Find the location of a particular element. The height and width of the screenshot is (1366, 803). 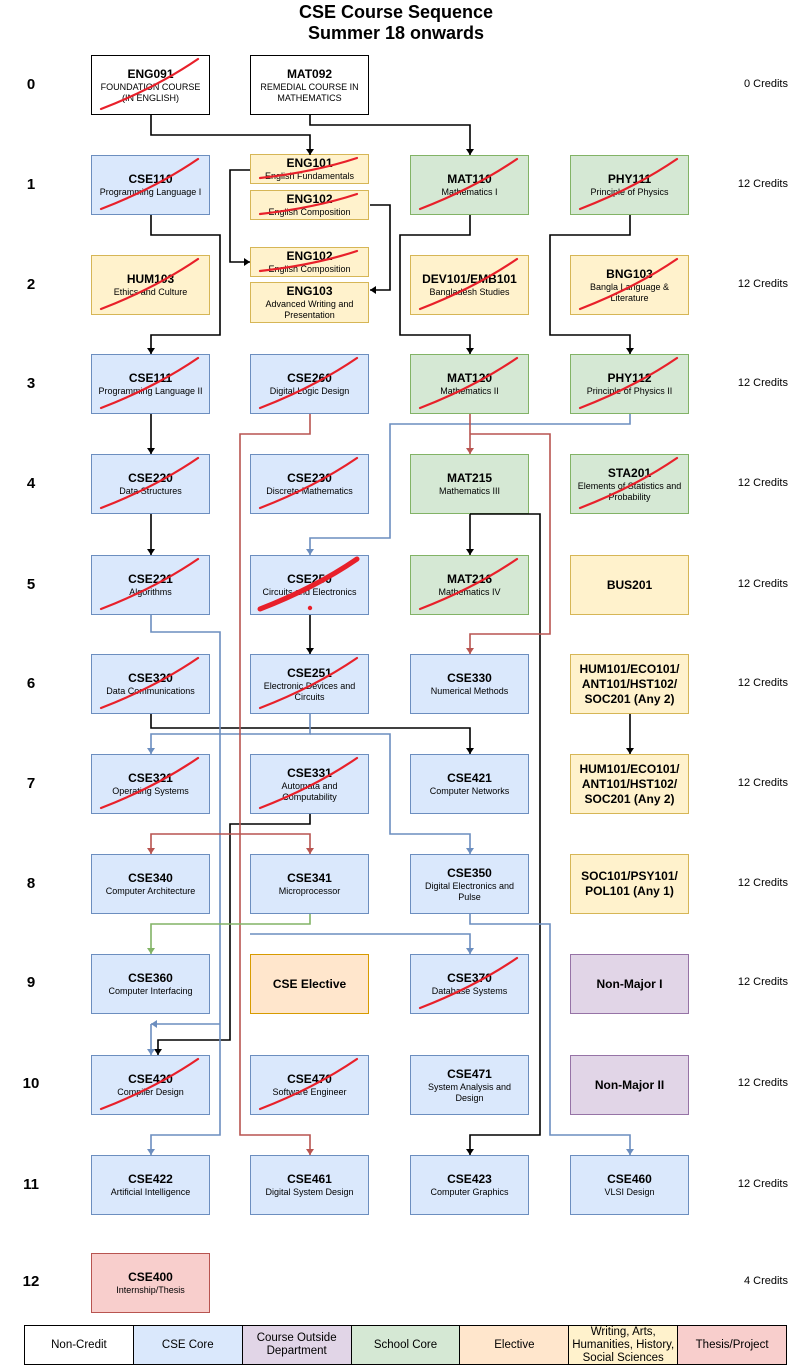

course-name: Electronic Devices and Circuits is located at coordinates (309, 691).